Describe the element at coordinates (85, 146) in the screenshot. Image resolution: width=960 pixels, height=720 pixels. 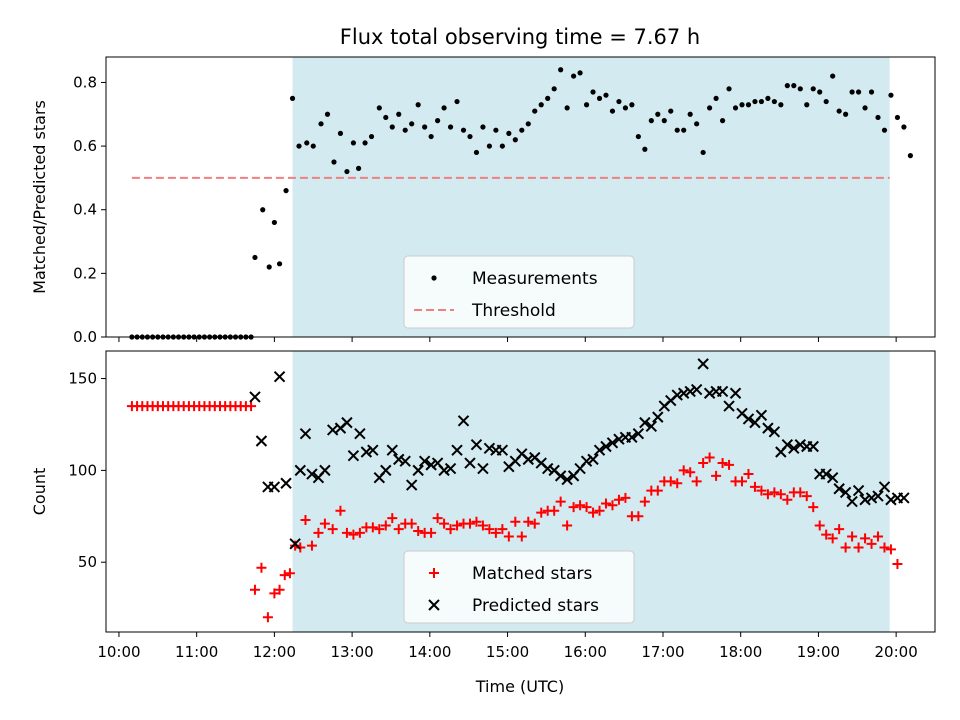
I see `y-tick-label: 0.6` at that location.